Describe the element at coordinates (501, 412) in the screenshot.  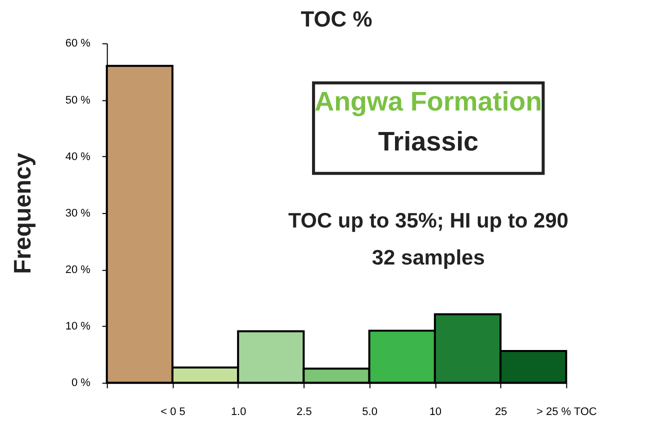
I see `x-tick-label: 25` at that location.